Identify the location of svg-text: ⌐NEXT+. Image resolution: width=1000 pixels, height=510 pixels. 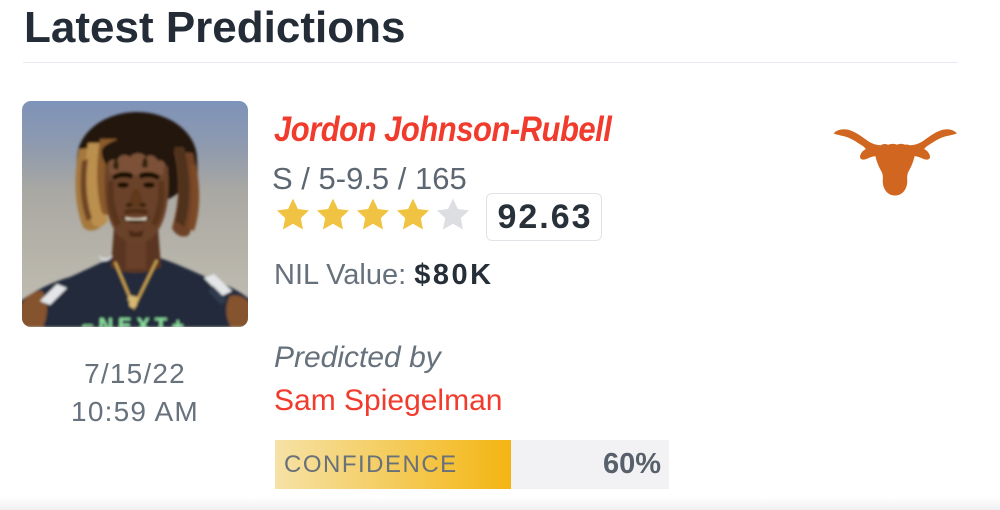
(135, 321).